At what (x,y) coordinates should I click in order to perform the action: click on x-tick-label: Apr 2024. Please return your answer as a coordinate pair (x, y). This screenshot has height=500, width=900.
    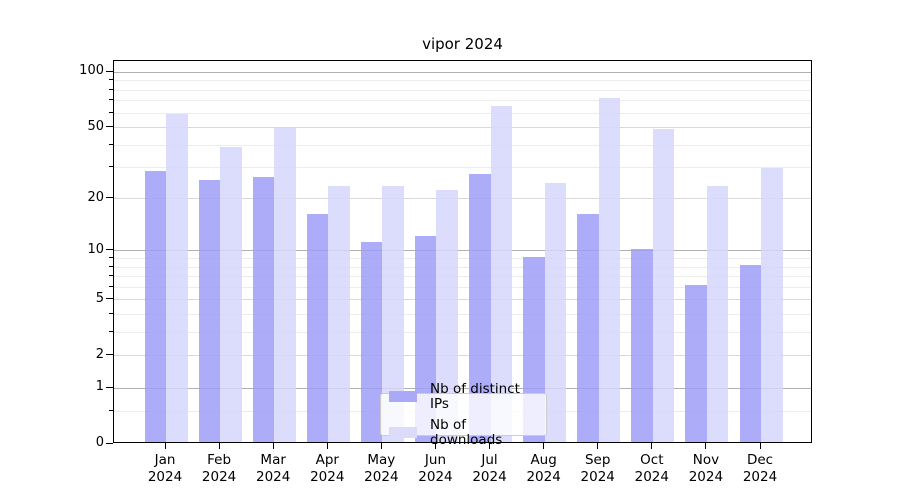
    Looking at the image, I should click on (327, 468).